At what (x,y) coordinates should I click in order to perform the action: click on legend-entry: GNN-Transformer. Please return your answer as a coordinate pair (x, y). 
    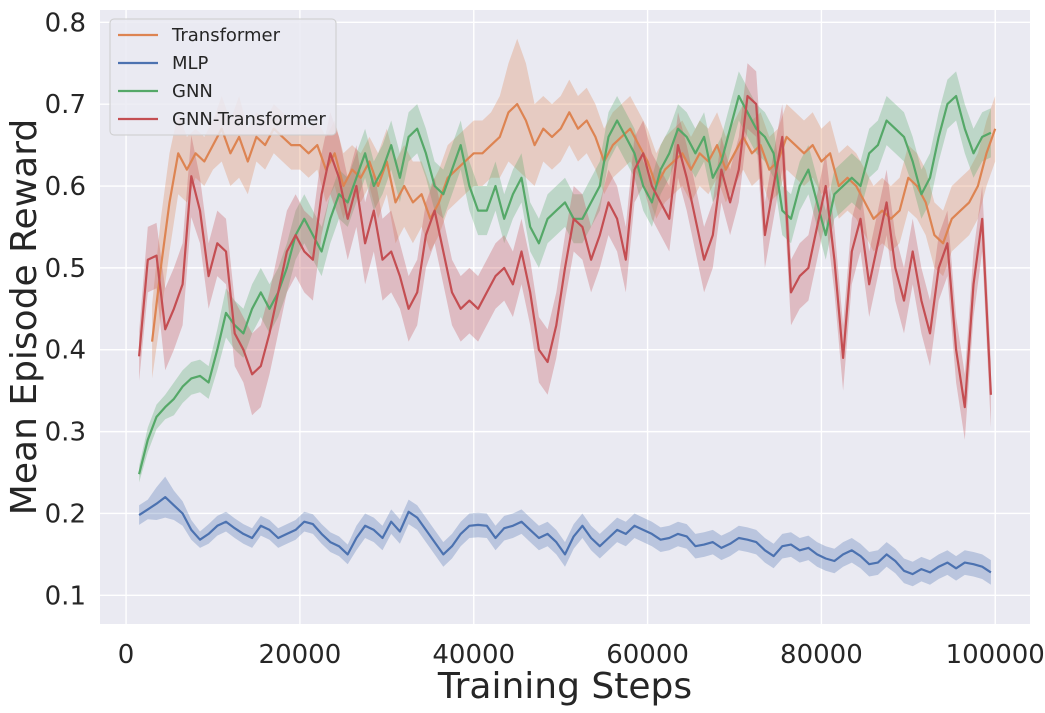
    Looking at the image, I should click on (249, 119).